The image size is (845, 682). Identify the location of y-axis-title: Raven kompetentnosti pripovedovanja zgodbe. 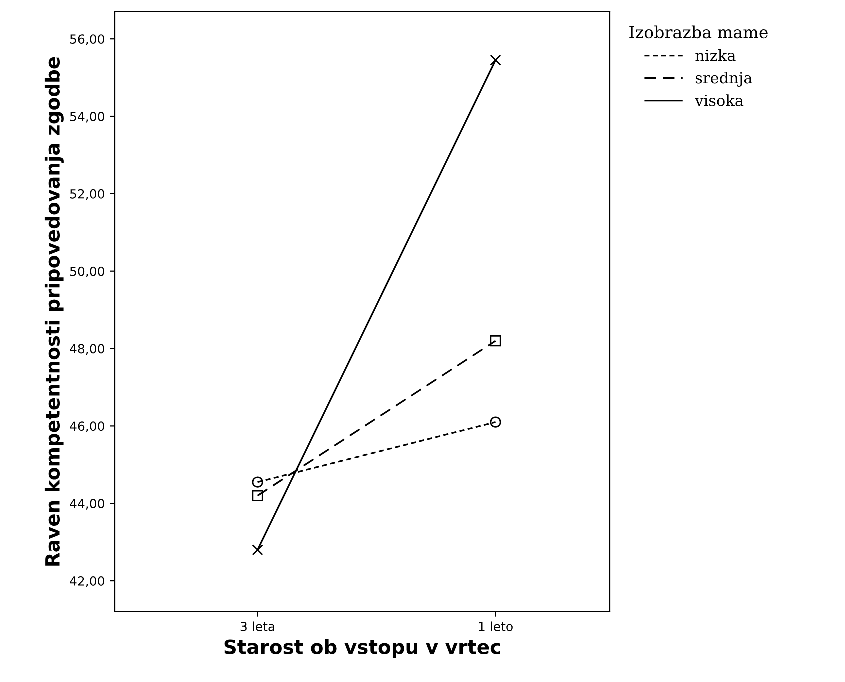
(54, 311).